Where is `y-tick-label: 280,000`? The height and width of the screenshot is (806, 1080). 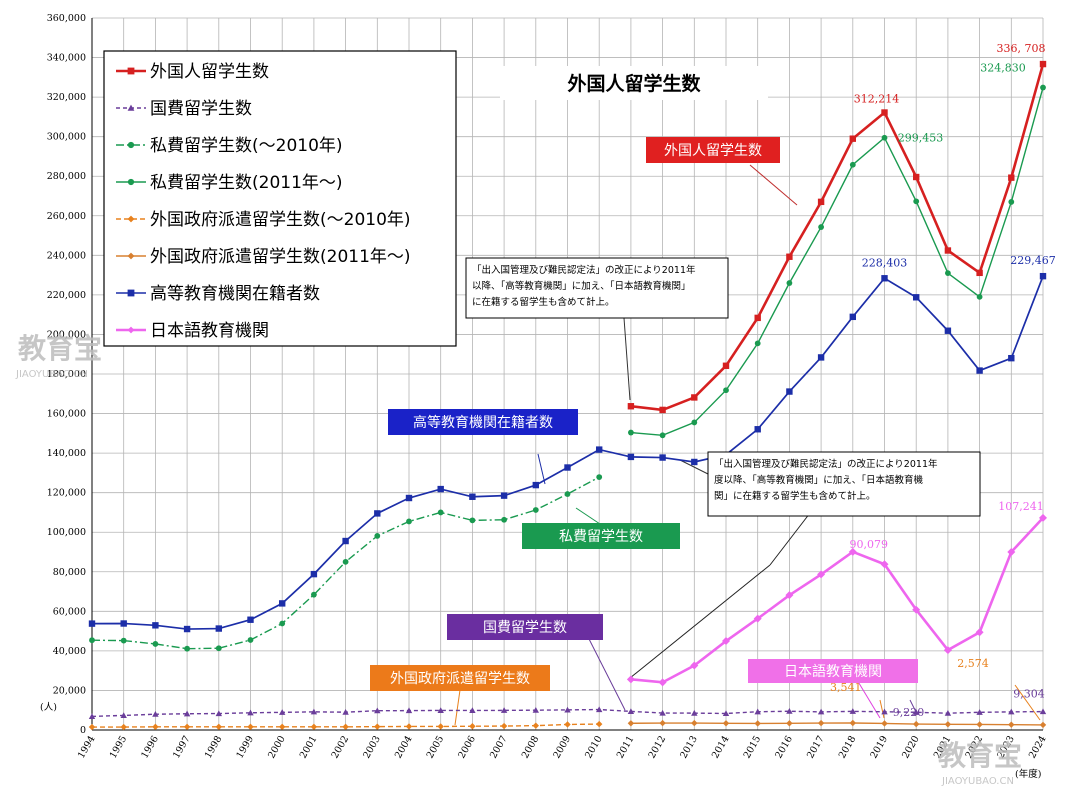 y-tick-label: 280,000 is located at coordinates (66, 176).